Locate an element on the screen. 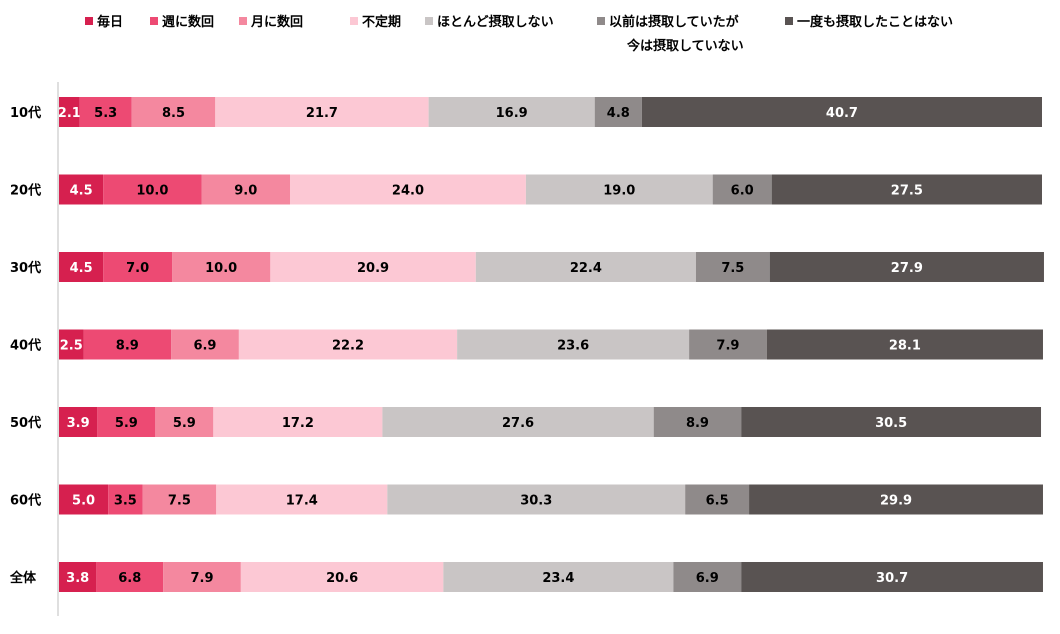 This screenshot has height=634, width=1060. legend-item: ほとんど摂取しない is located at coordinates (489, 22).